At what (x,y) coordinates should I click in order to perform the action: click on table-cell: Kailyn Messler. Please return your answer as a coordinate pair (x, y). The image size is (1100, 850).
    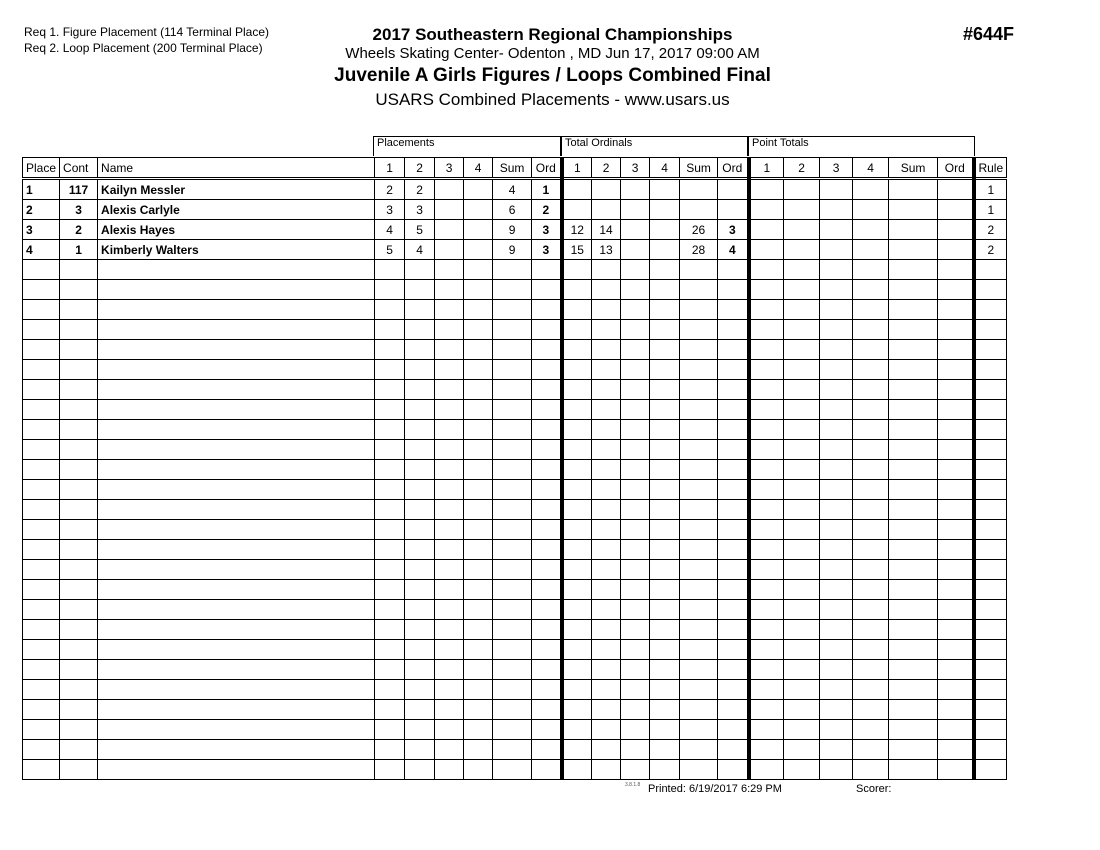
    Looking at the image, I should click on (236, 189).